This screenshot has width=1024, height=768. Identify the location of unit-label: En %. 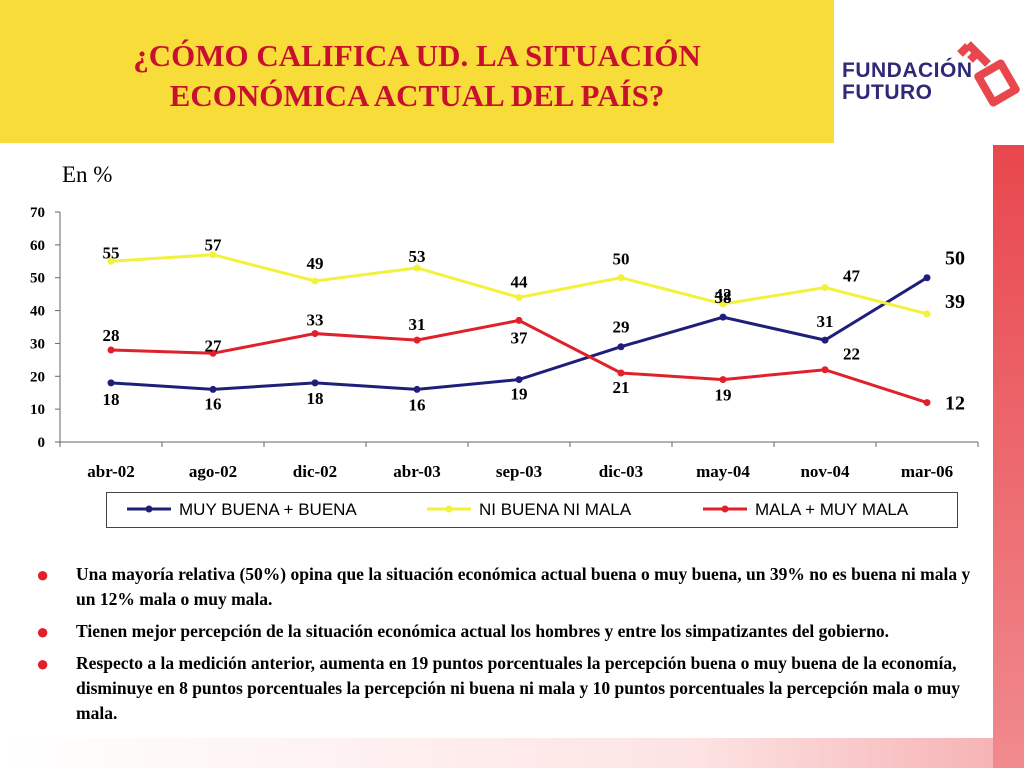
(87, 174).